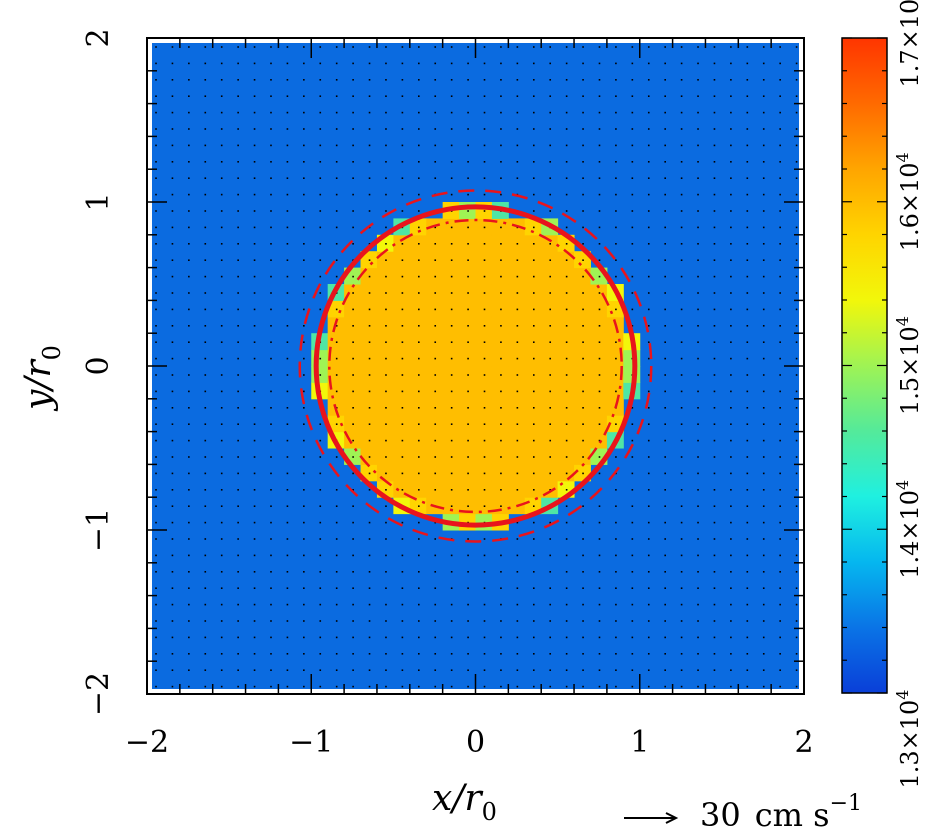 The height and width of the screenshot is (830, 928). Describe the element at coordinates (98, 530) in the screenshot. I see `y-tick-label: −1` at that location.